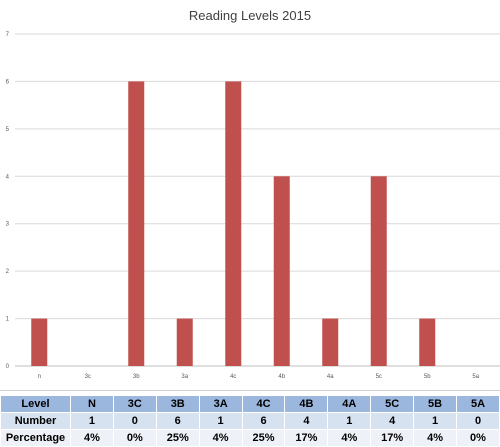  Describe the element at coordinates (8, 130) in the screenshot. I see `y-tick-label: 5` at that location.